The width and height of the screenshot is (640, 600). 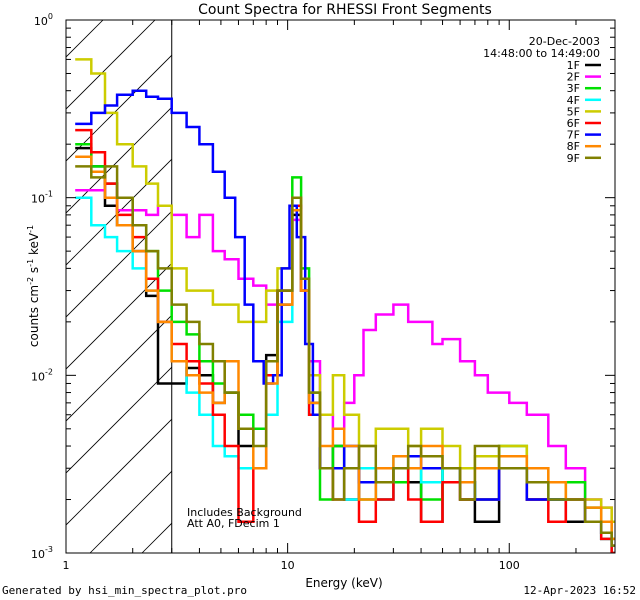 What do you see at coordinates (573, 146) in the screenshot?
I see `legend-label-8F: 8F` at bounding box center [573, 146].